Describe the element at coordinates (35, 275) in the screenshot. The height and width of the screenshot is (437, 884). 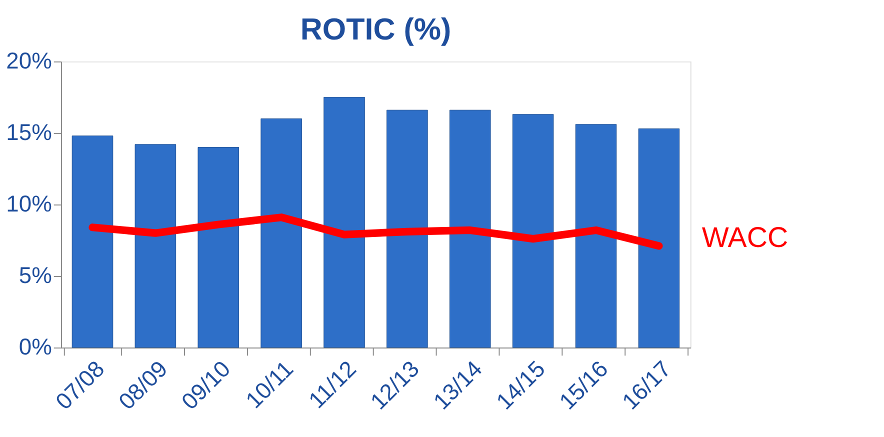
I see `y-tick-label: 5%` at that location.